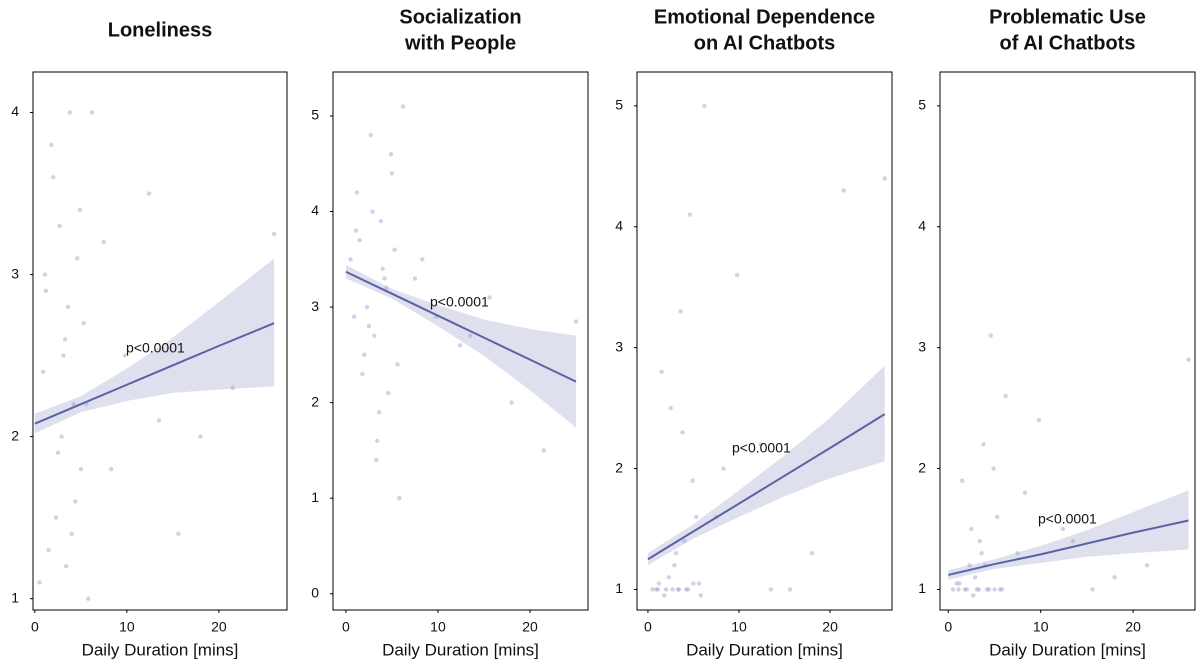 The width and height of the screenshot is (1200, 666). Describe the element at coordinates (1067, 519) in the screenshot. I see `annotation: p<0.0001` at that location.